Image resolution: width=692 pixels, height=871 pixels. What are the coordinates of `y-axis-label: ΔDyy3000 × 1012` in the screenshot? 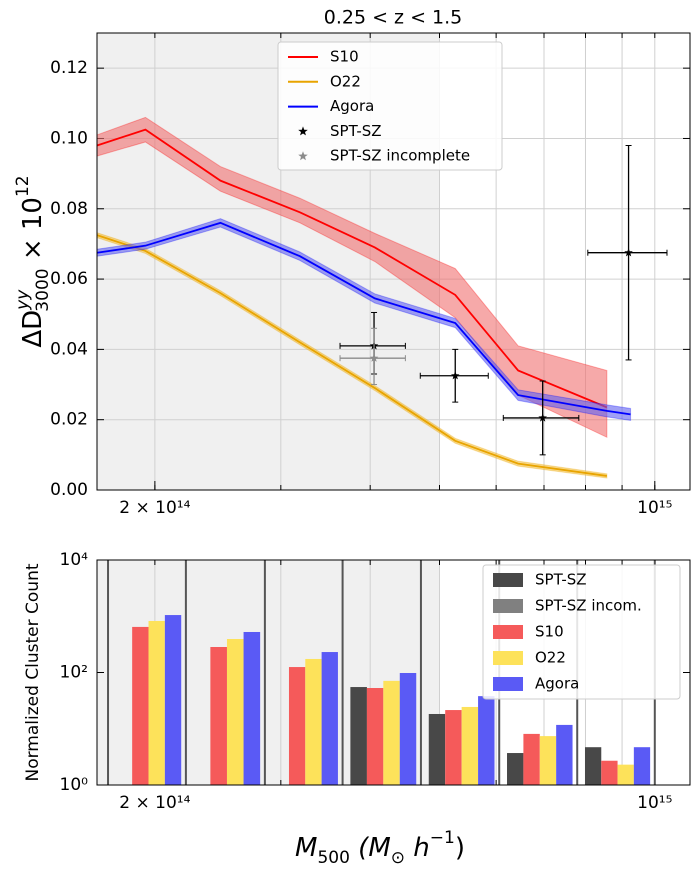 It's located at (33, 261).